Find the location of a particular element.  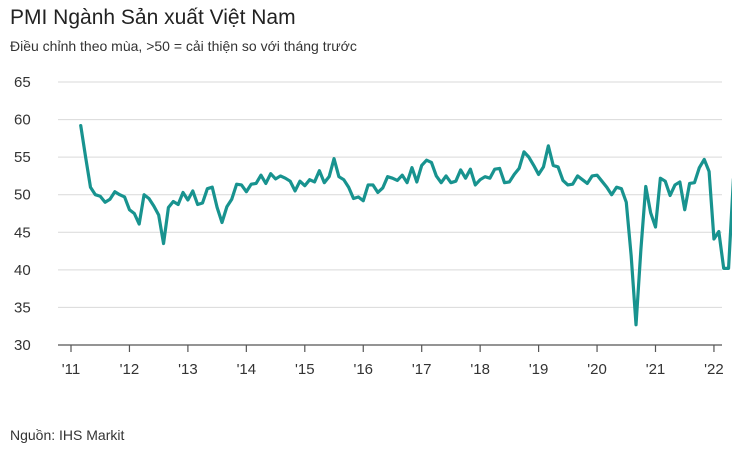

x-tick-label: '16 is located at coordinates (363, 369).